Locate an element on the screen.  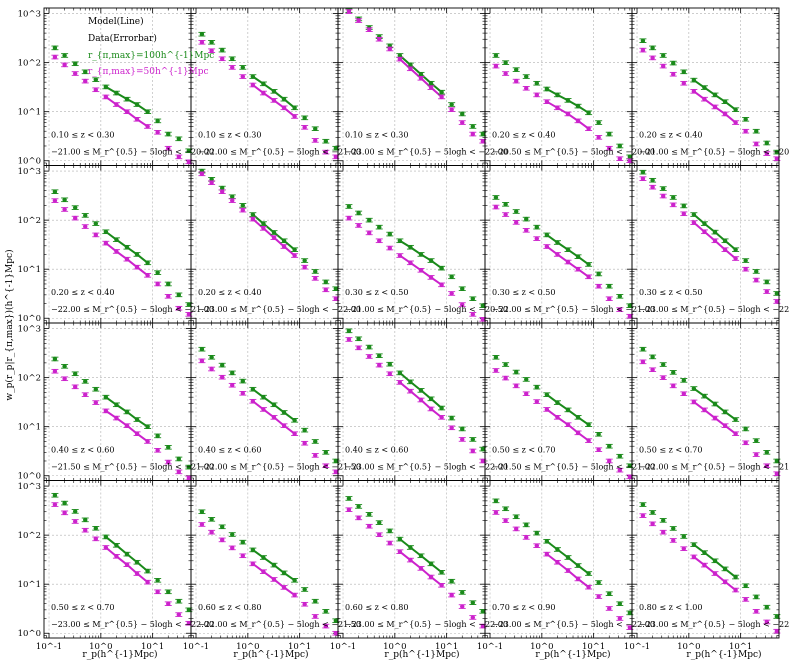
redshift-range-label: 0.80 ≤ z < 1.00 is located at coordinates (670, 607).